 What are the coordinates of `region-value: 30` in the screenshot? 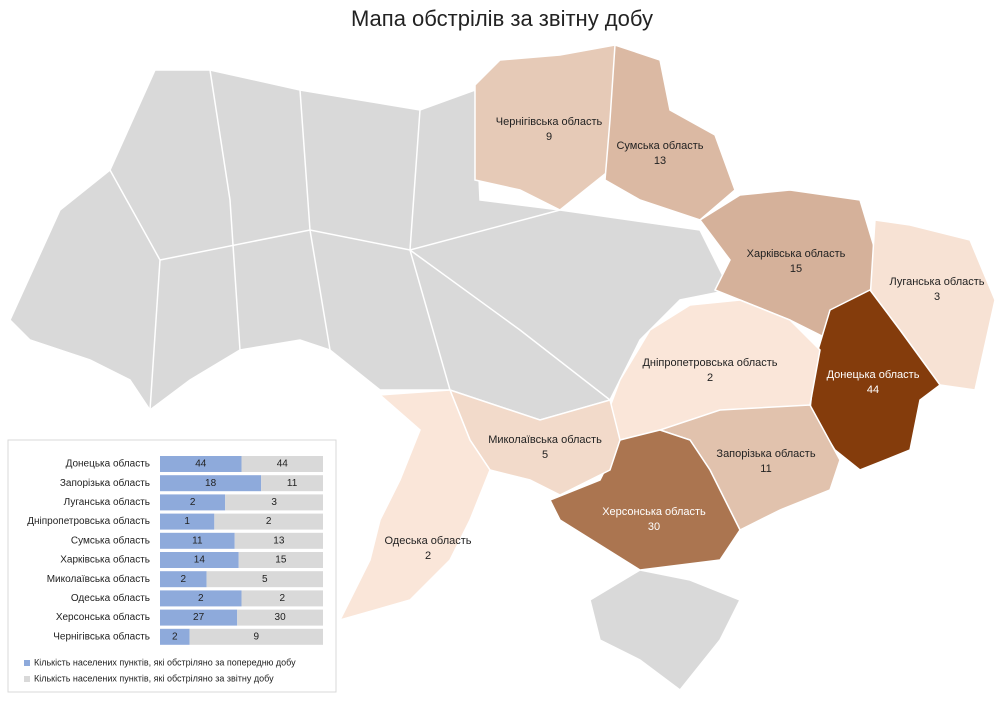 It's located at (654, 527).